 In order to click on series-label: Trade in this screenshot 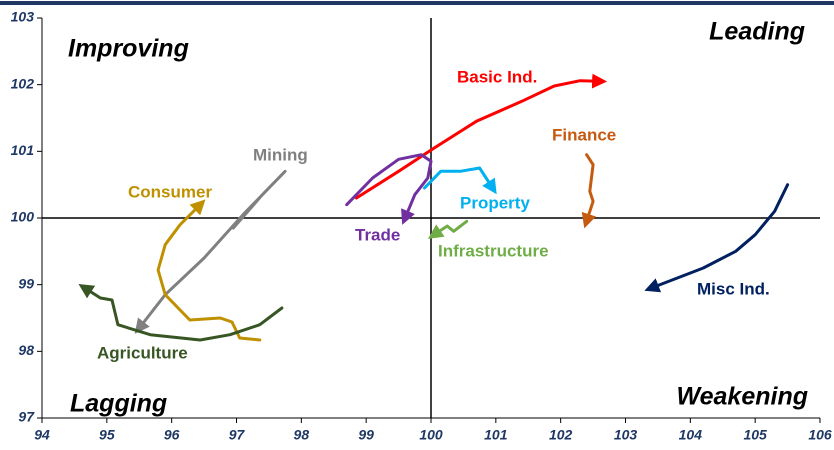, I will do `click(377, 234)`.